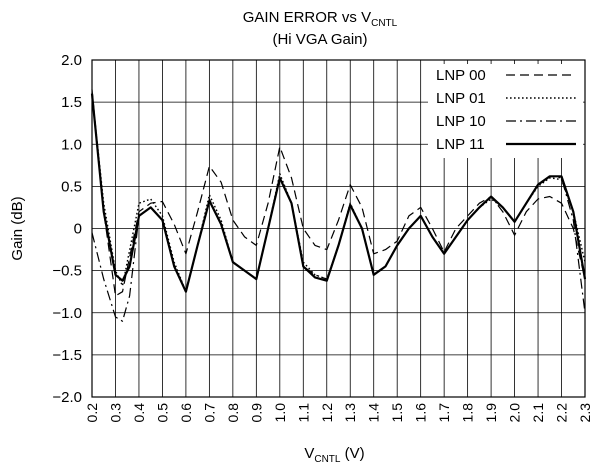 The height and width of the screenshot is (467, 593). I want to click on y-tick-label: 0, so click(78, 229).